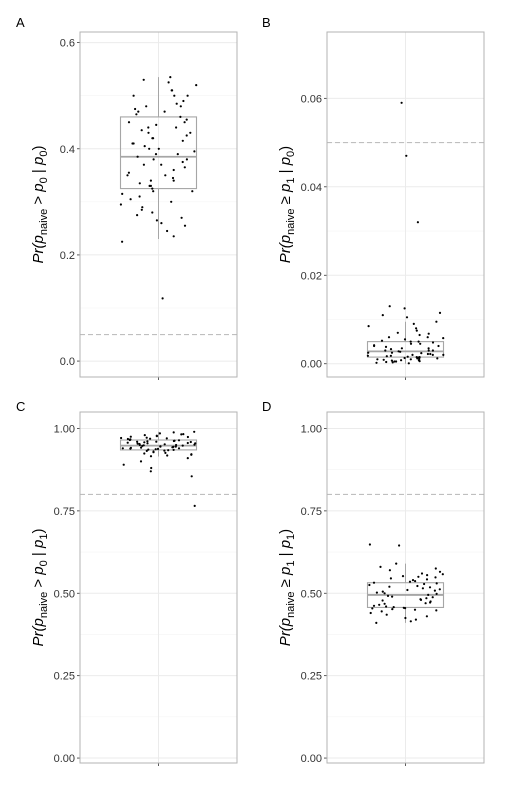 The width and height of the screenshot is (507, 786). I want to click on panel-label: A, so click(20, 22).